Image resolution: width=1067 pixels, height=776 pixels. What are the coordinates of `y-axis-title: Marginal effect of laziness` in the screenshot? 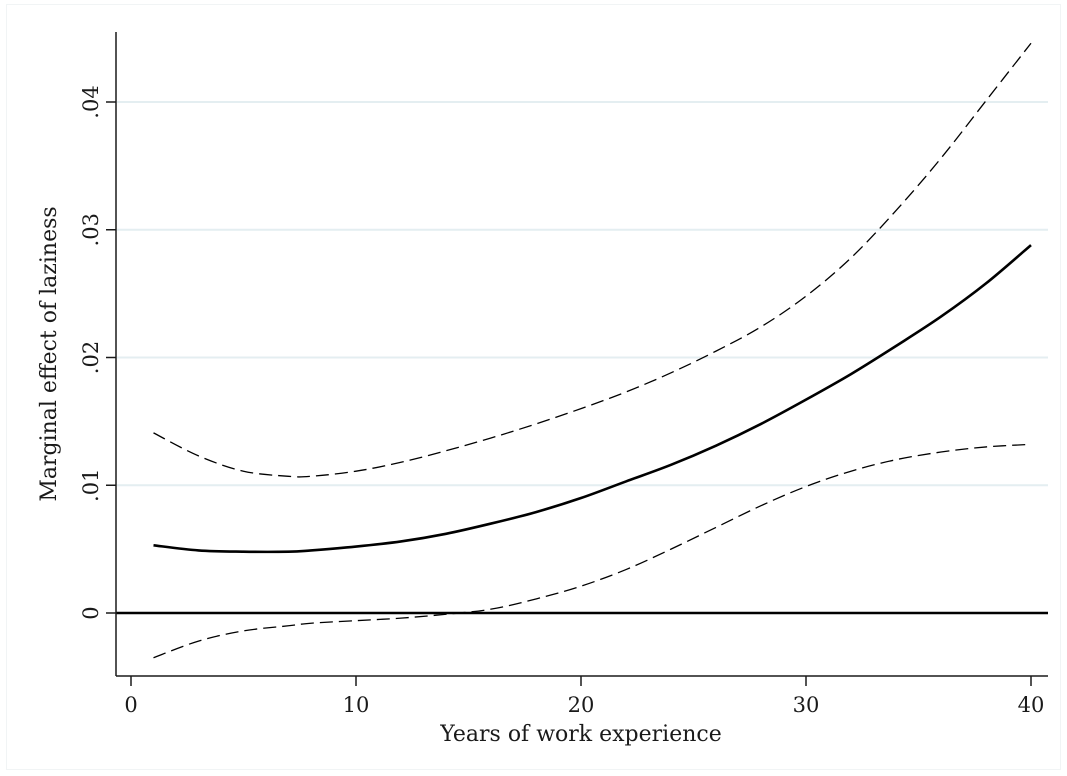 It's located at (49, 353).